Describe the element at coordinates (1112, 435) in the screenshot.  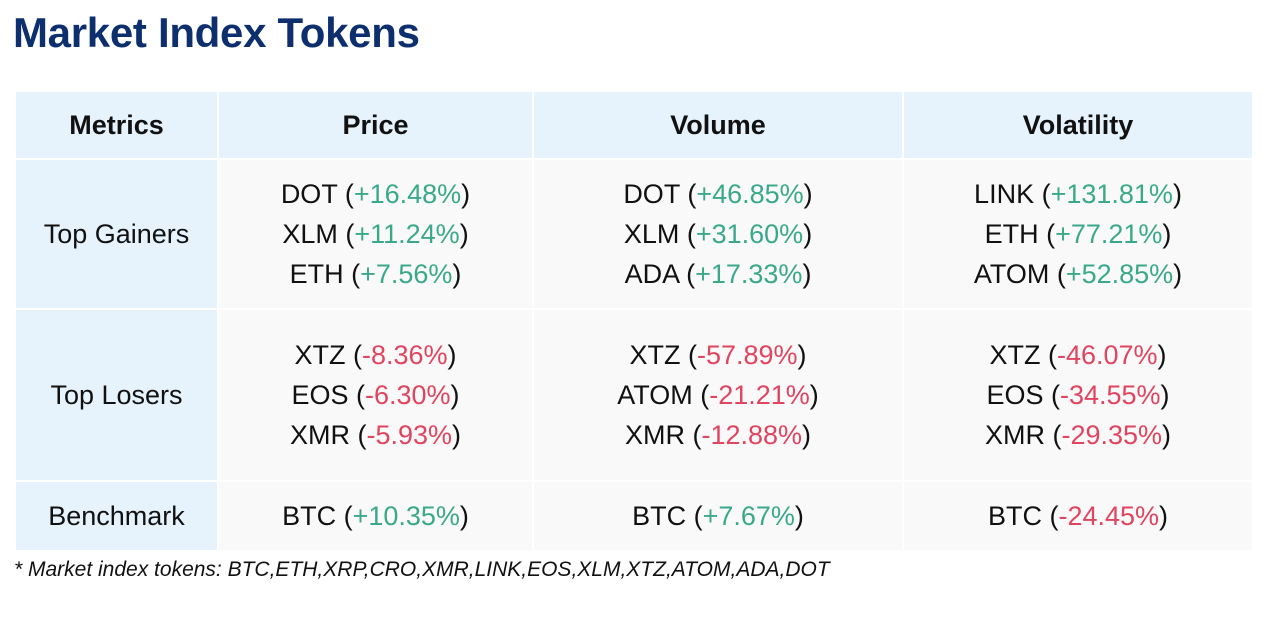
I see `percent-change: -29.35%` at that location.